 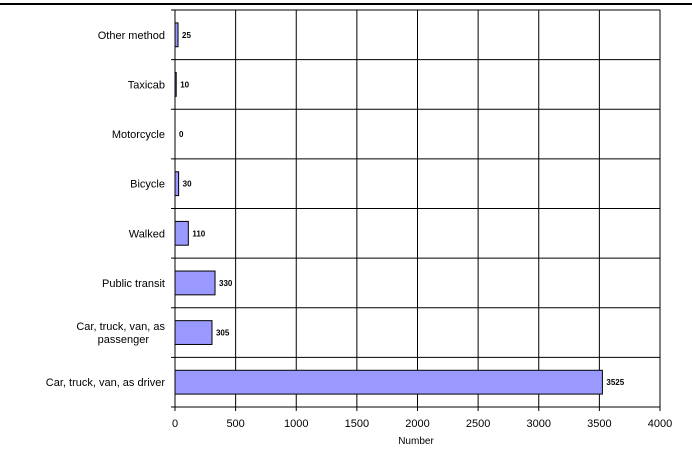 What do you see at coordinates (478, 424) in the screenshot?
I see `x-tick-label: 2500` at bounding box center [478, 424].